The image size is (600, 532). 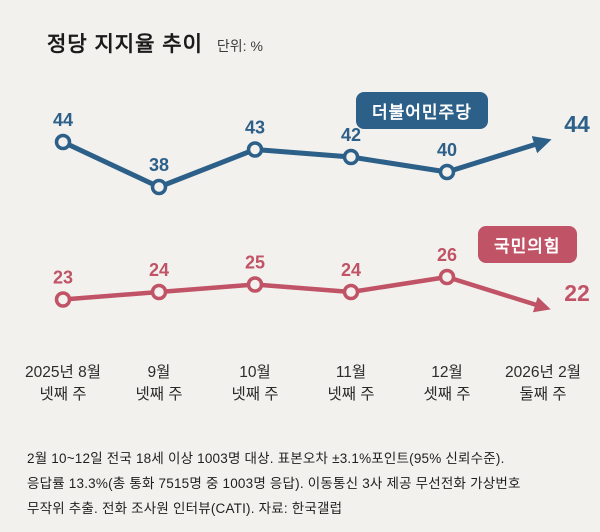 I want to click on value-label-latest: 22, so click(x=577, y=293).